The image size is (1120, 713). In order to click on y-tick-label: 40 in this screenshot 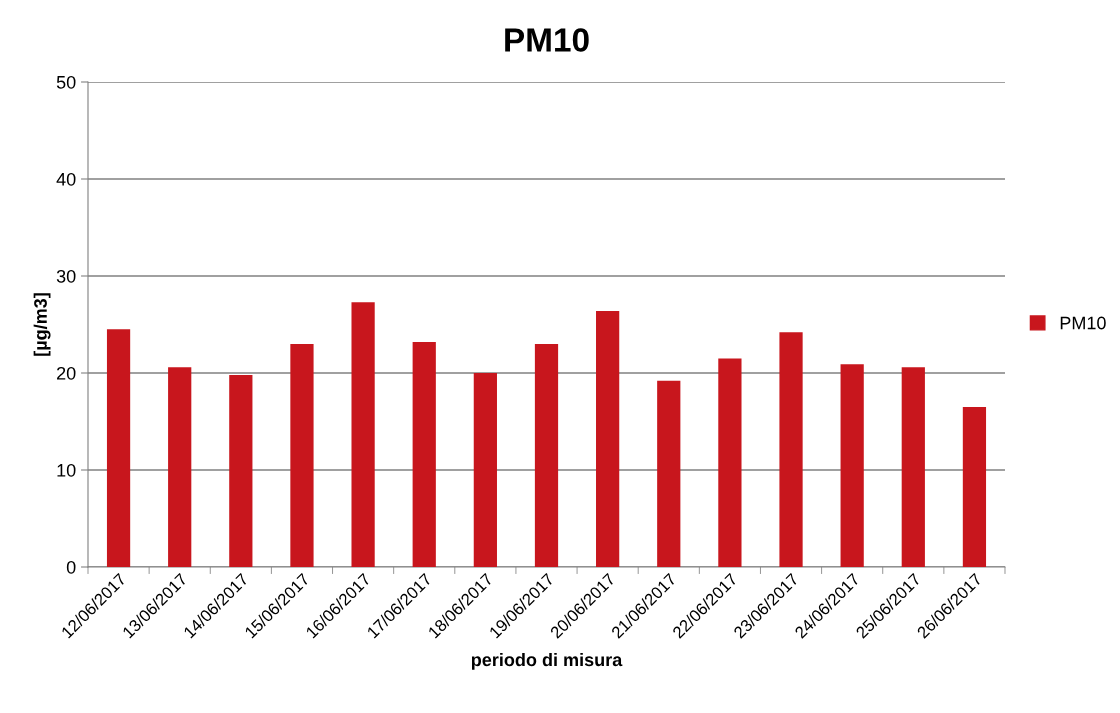, I will do `click(66, 179)`.